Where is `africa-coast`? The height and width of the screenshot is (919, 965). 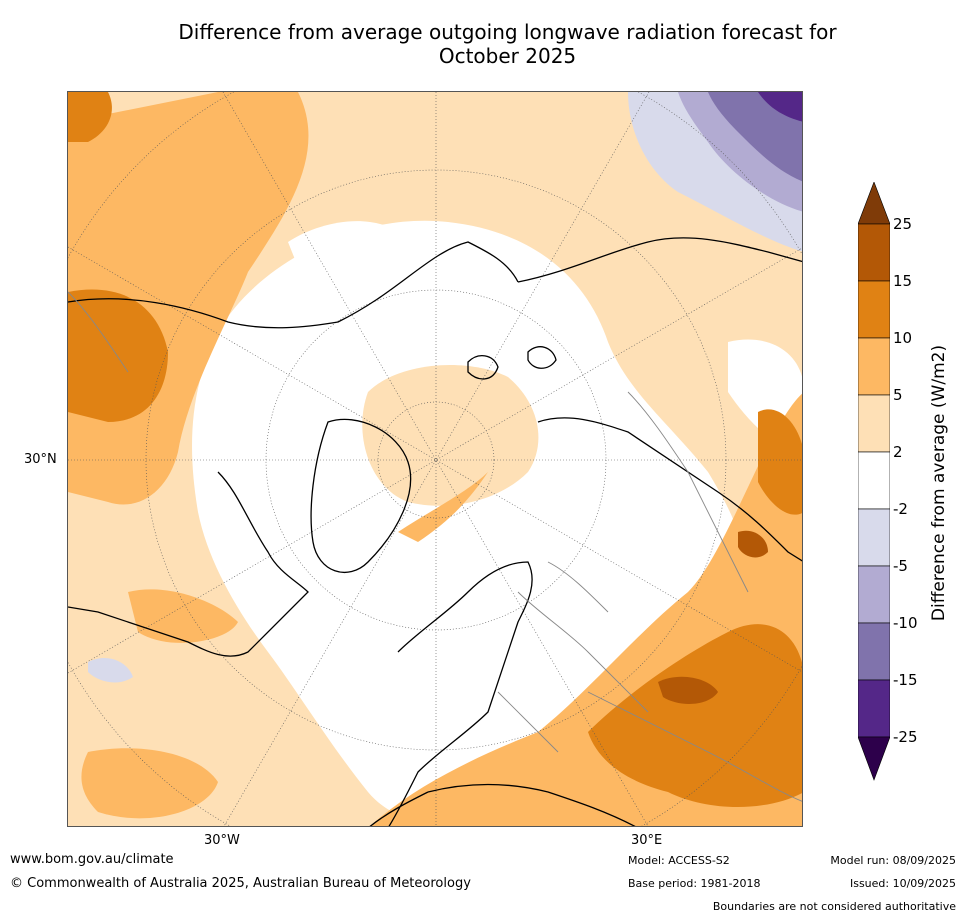 africa-coast is located at coordinates (399, 808).